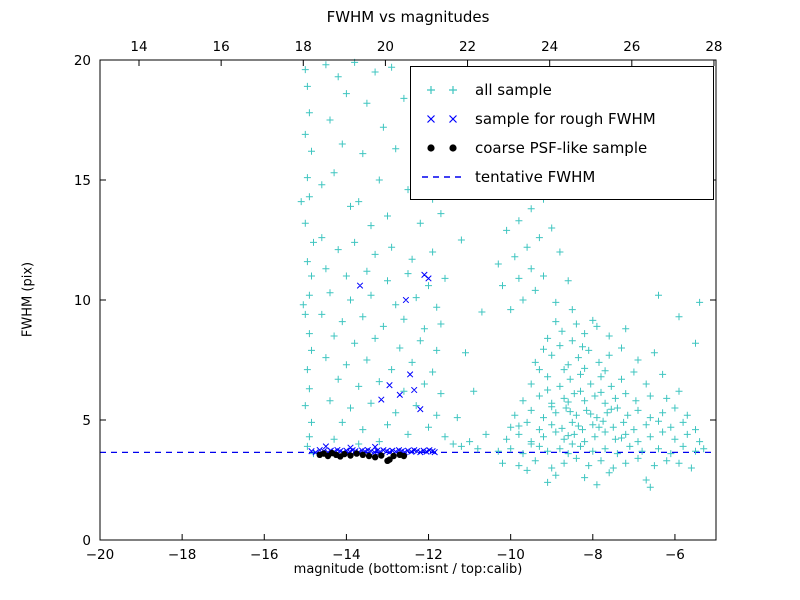 Image resolution: width=800 pixels, height=600 pixels. I want to click on legend-label: all sample, so click(513, 89).